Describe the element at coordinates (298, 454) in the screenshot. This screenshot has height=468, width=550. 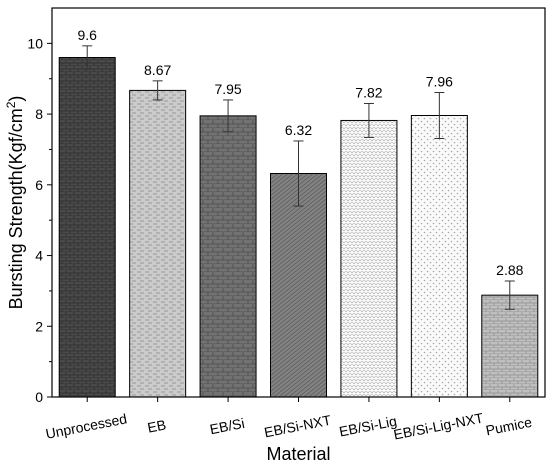
I see `x-axis-title: Material` at that location.